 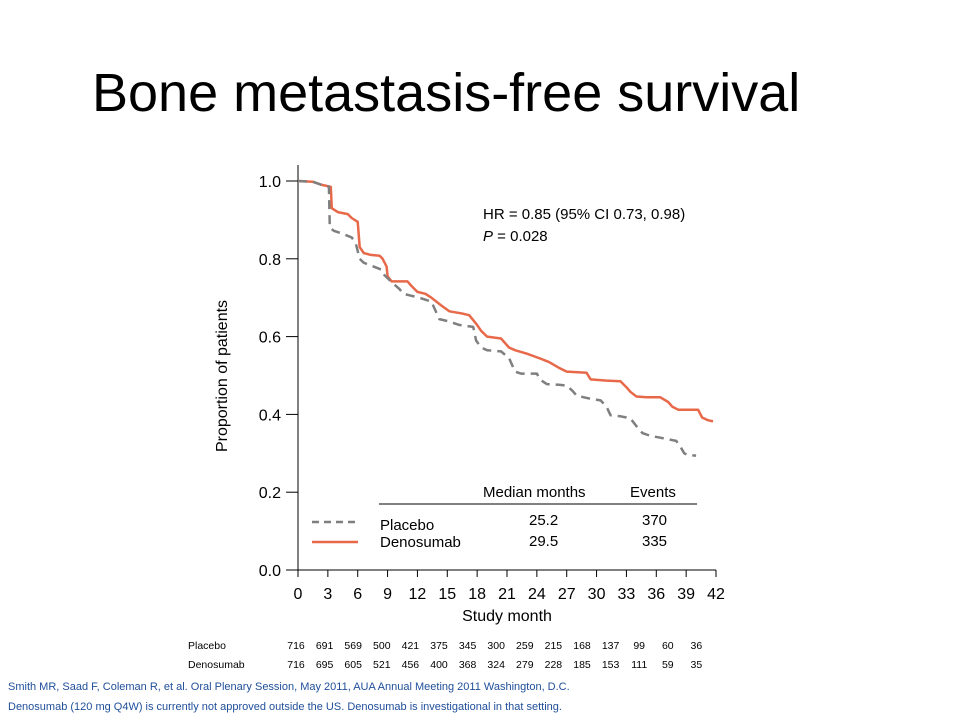 What do you see at coordinates (554, 646) in the screenshot?
I see `risk-cell: 215` at bounding box center [554, 646].